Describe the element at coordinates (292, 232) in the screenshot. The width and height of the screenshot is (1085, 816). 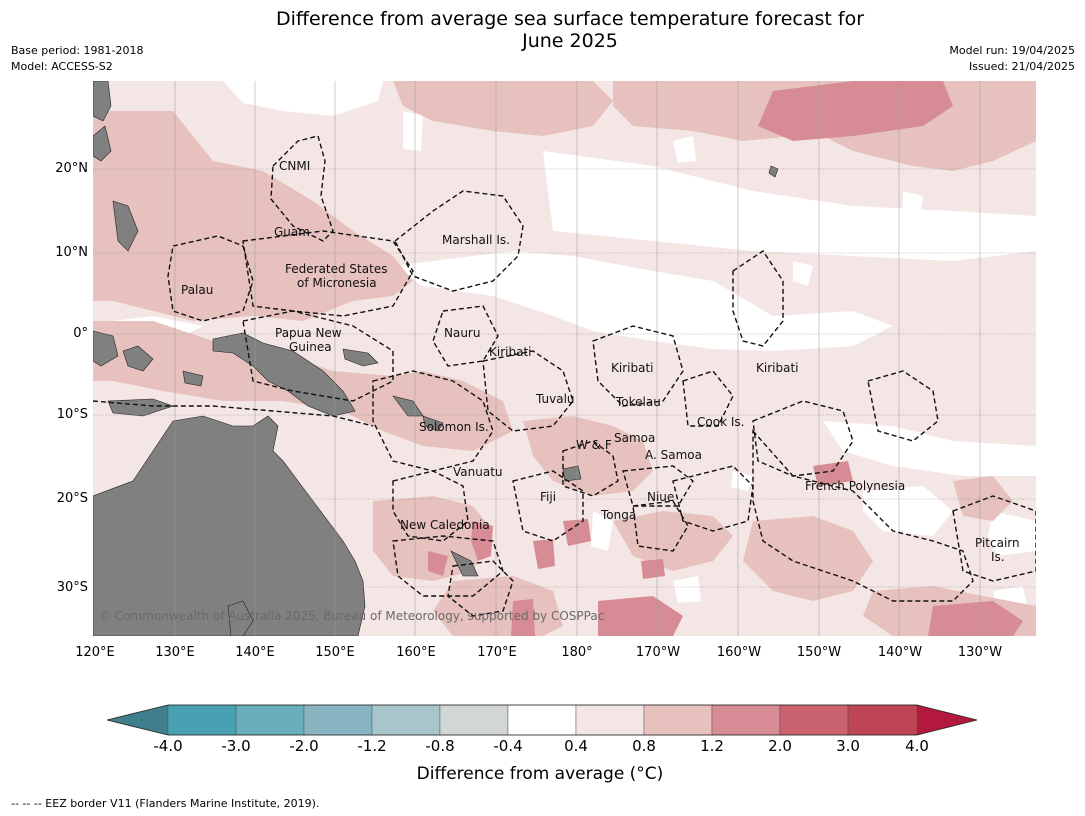
I see `label-guam: Guam` at that location.